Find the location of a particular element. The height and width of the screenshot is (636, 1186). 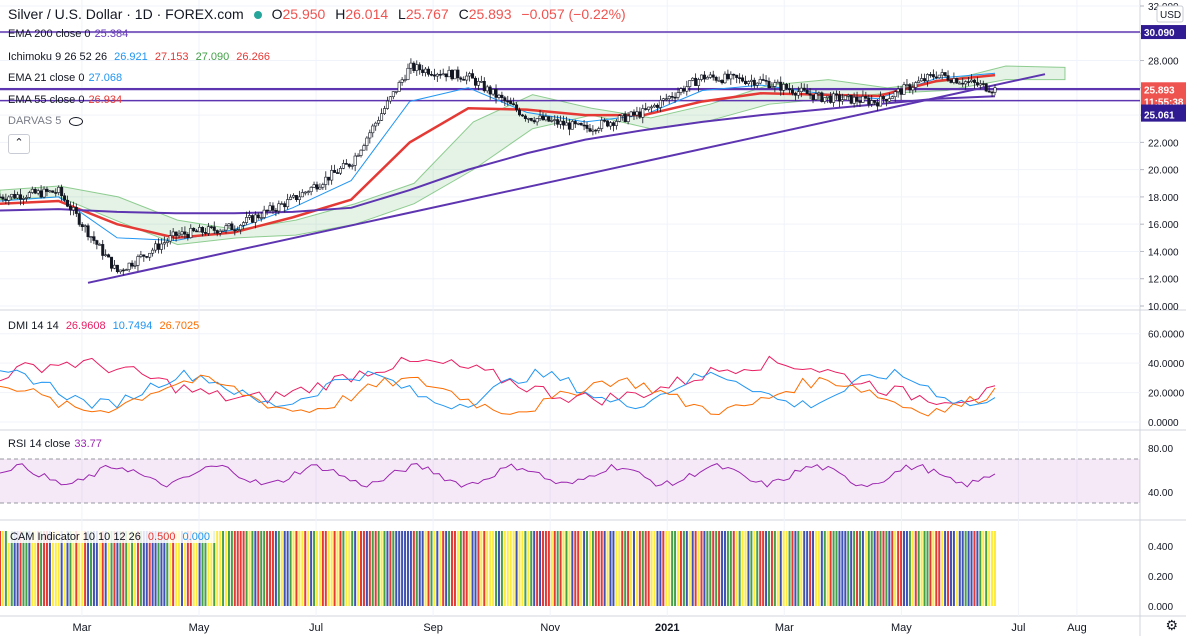

collapse-legend-button: ⌃ is located at coordinates (19, 144).